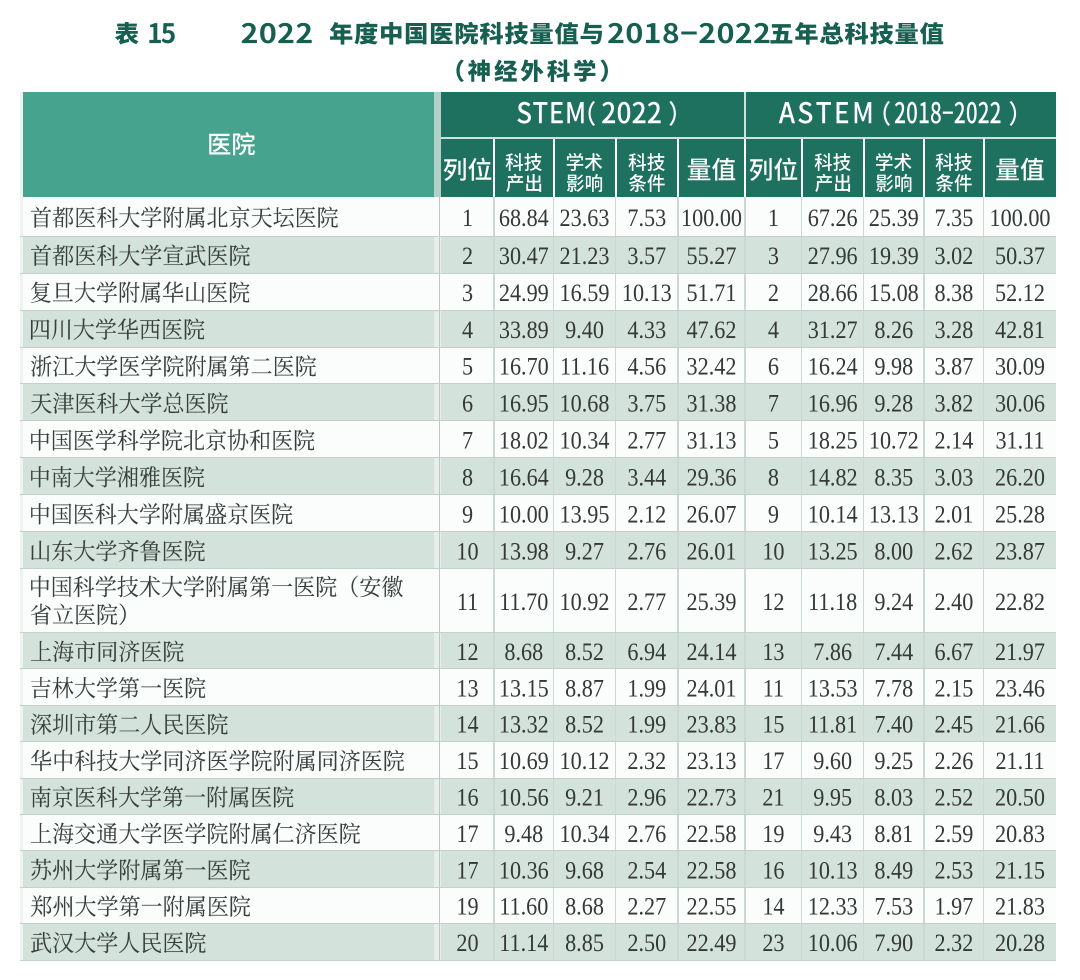 The width and height of the screenshot is (1080, 980). What do you see at coordinates (893, 602) in the screenshot?
I see `svg-text: 9.24` at bounding box center [893, 602].